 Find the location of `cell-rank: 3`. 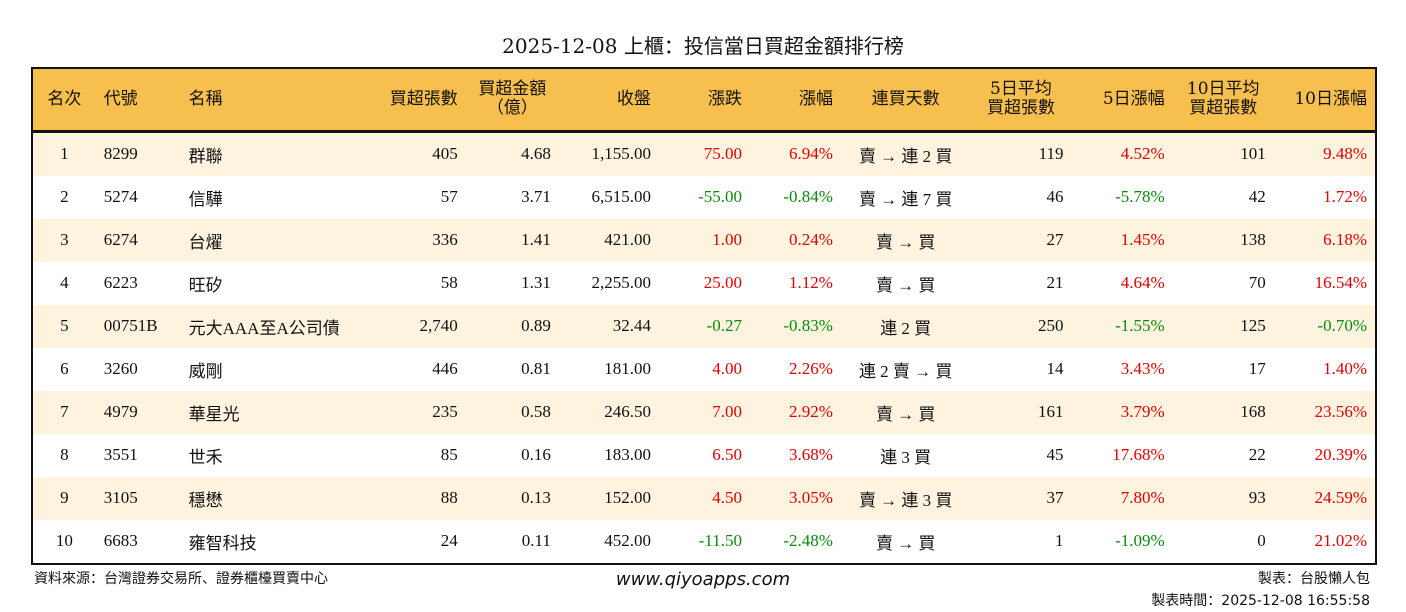

cell-rank: 3 is located at coordinates (64, 239).